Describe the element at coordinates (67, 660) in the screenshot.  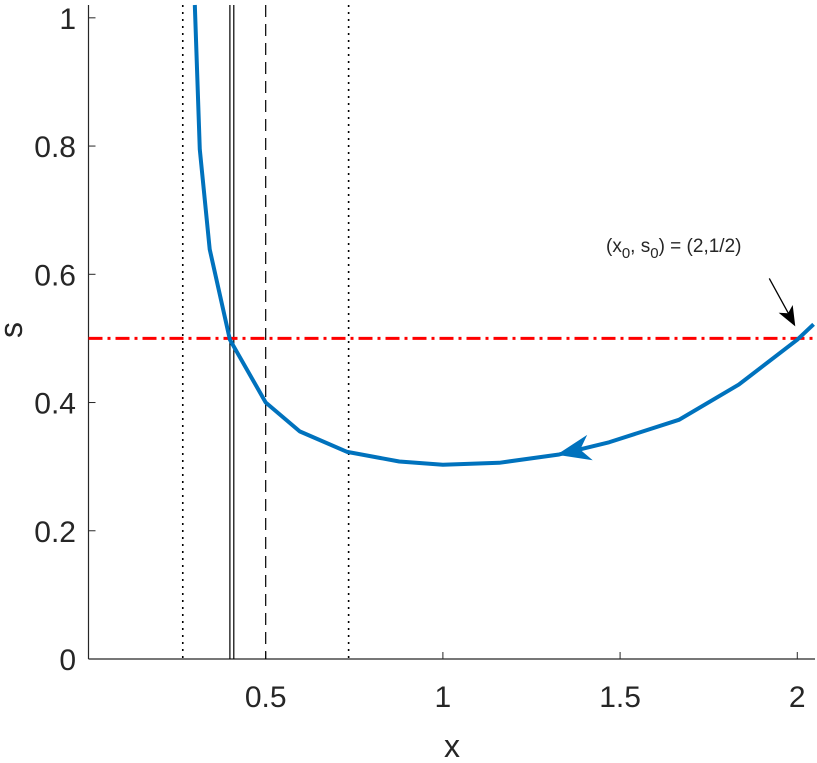
I see `y-tick-label: 0` at that location.